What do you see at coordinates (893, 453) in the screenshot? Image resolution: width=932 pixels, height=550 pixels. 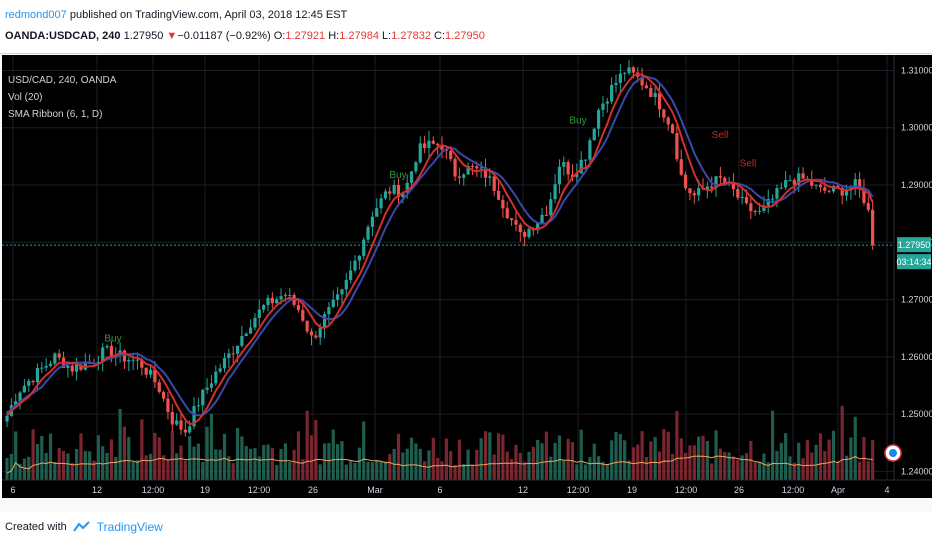 I see `flag-icon` at bounding box center [893, 453].